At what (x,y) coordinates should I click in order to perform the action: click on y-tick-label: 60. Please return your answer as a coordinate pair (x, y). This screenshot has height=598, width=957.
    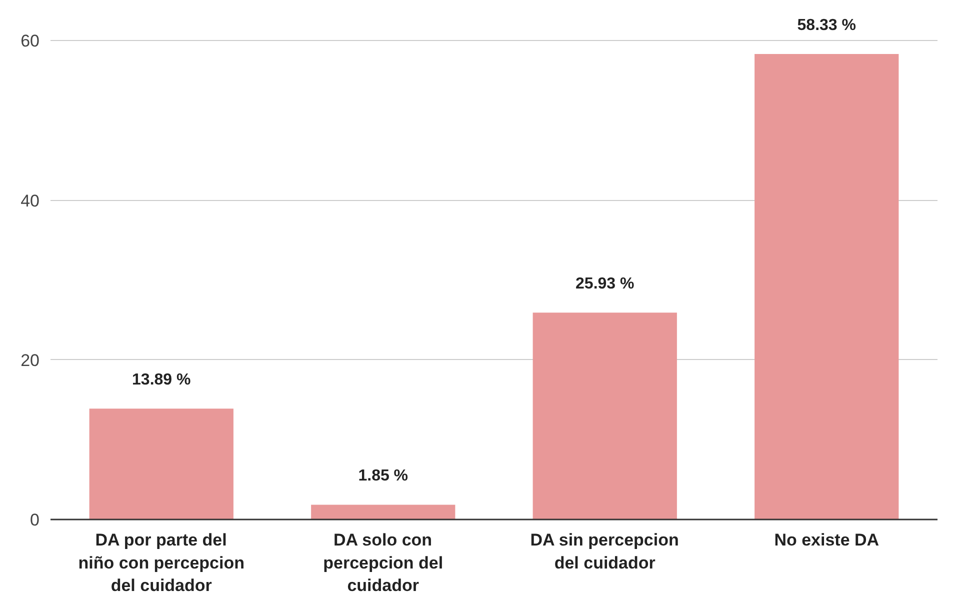
    Looking at the image, I should click on (30, 41).